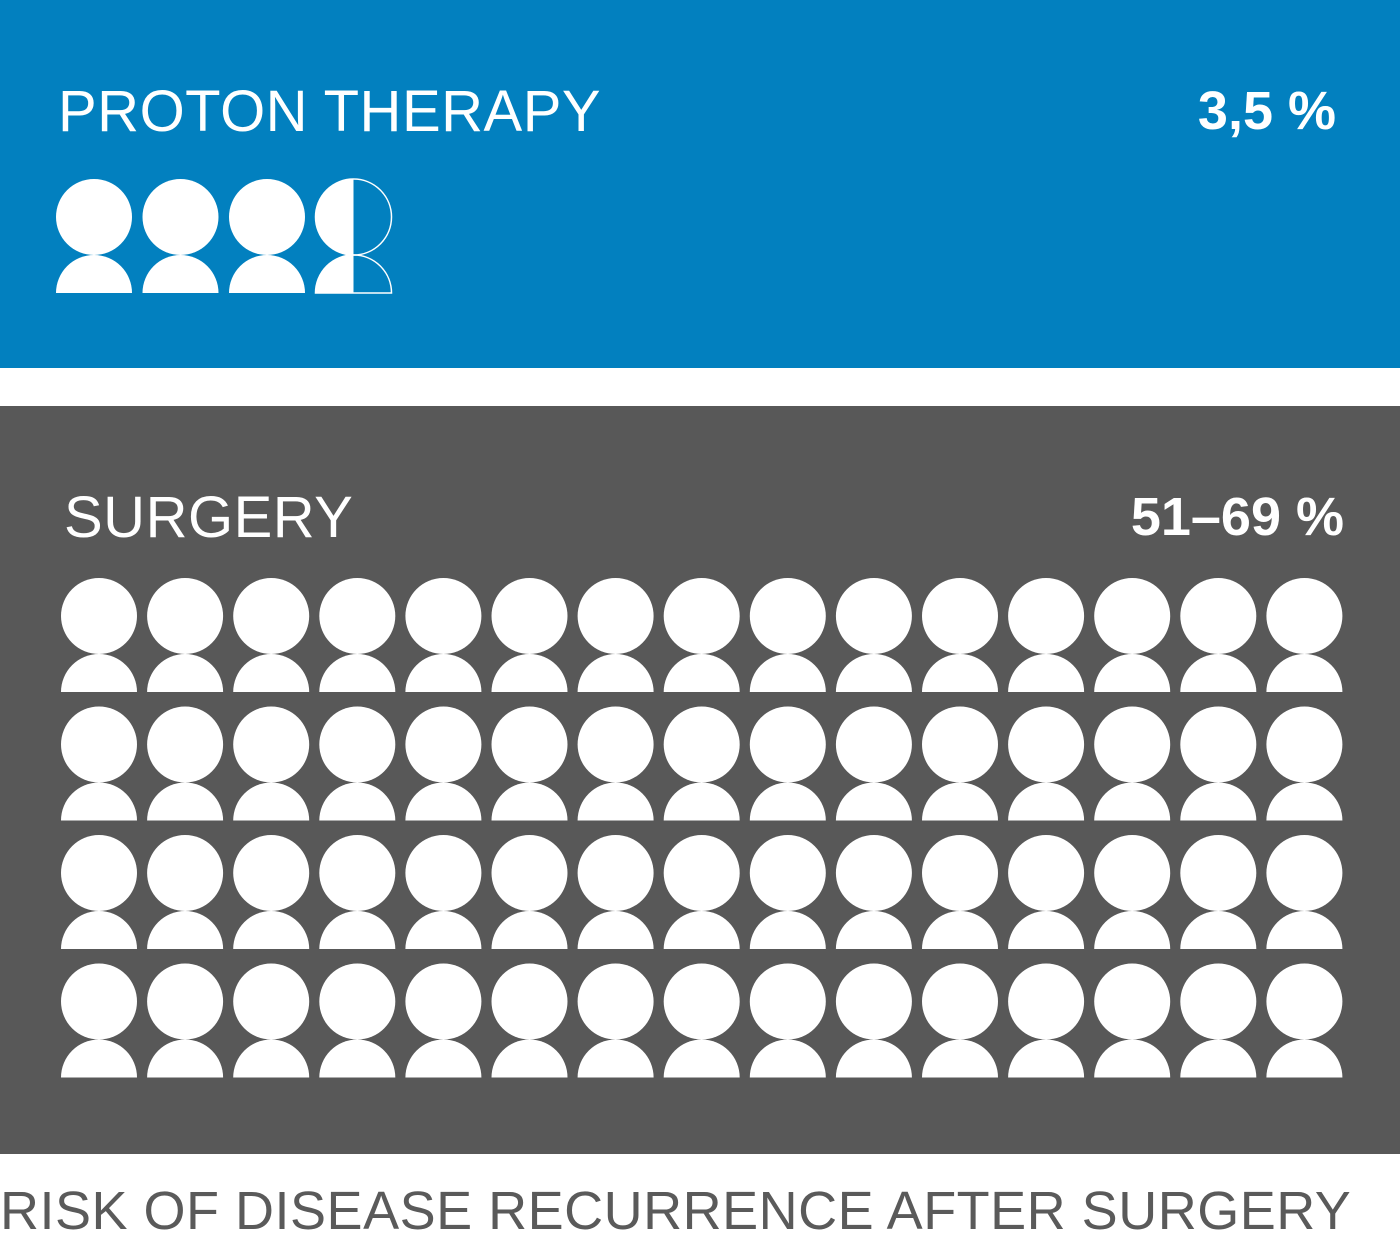 The width and height of the screenshot is (1400, 1260). What do you see at coordinates (330, 111) in the screenshot?
I see `proton-therapy-title: PROTON THERAPY` at bounding box center [330, 111].